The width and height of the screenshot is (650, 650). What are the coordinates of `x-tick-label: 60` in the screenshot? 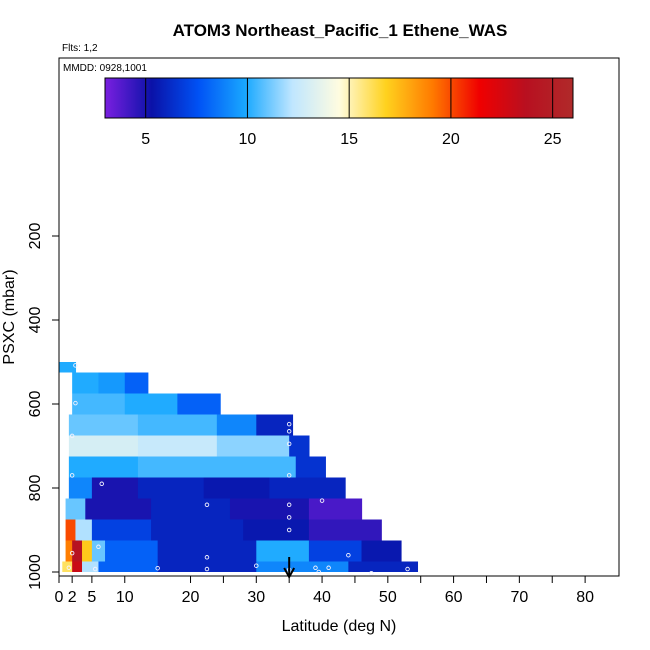 It's located at (454, 597).